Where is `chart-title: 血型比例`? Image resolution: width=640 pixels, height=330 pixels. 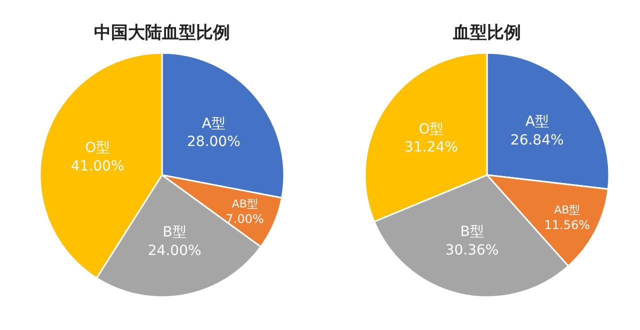 chart-title: 血型比例 is located at coordinates (486, 33).